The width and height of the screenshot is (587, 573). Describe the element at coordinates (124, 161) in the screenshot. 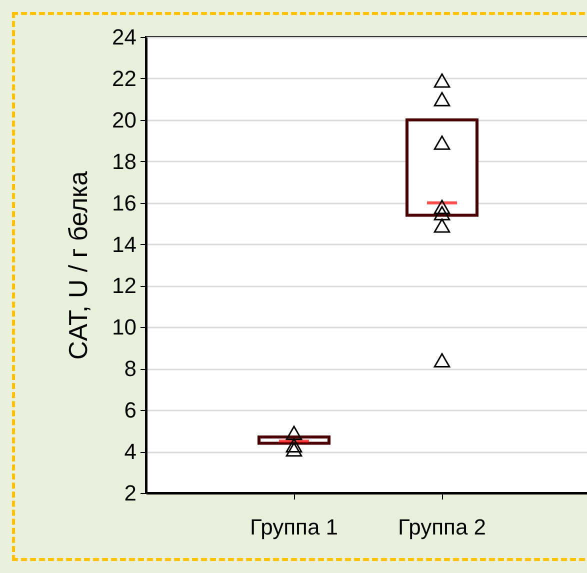

I see `y-tick-label: 18` at that location.